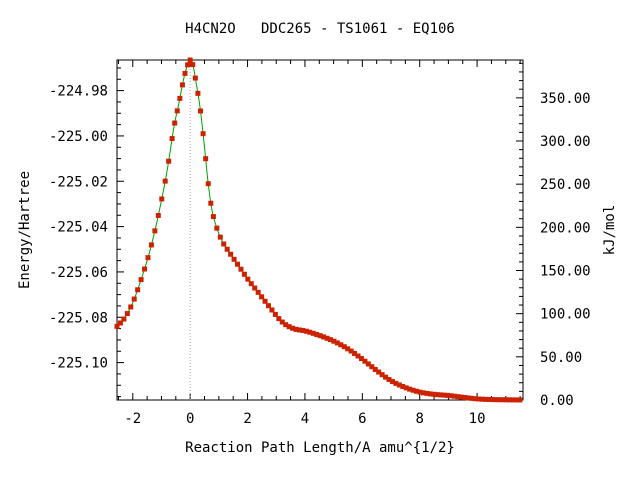 The height and width of the screenshot is (480, 640). I want to click on y-tick-label: -225.00, so click(78, 137).